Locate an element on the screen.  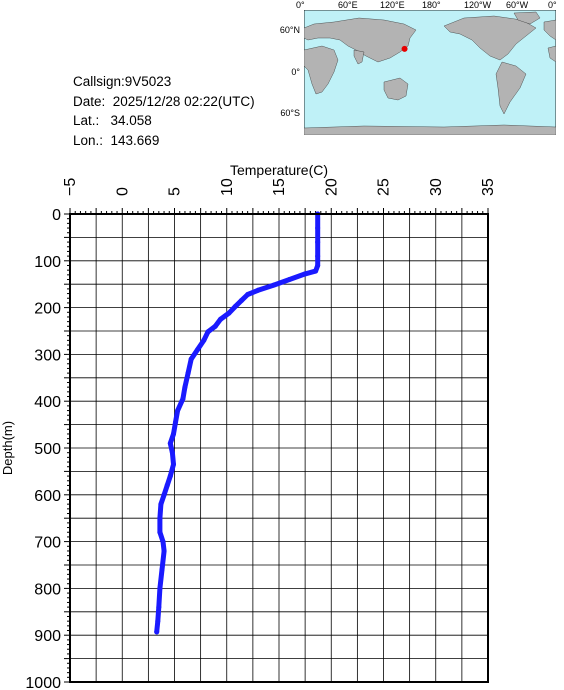
map-land is located at coordinates (430, 73).